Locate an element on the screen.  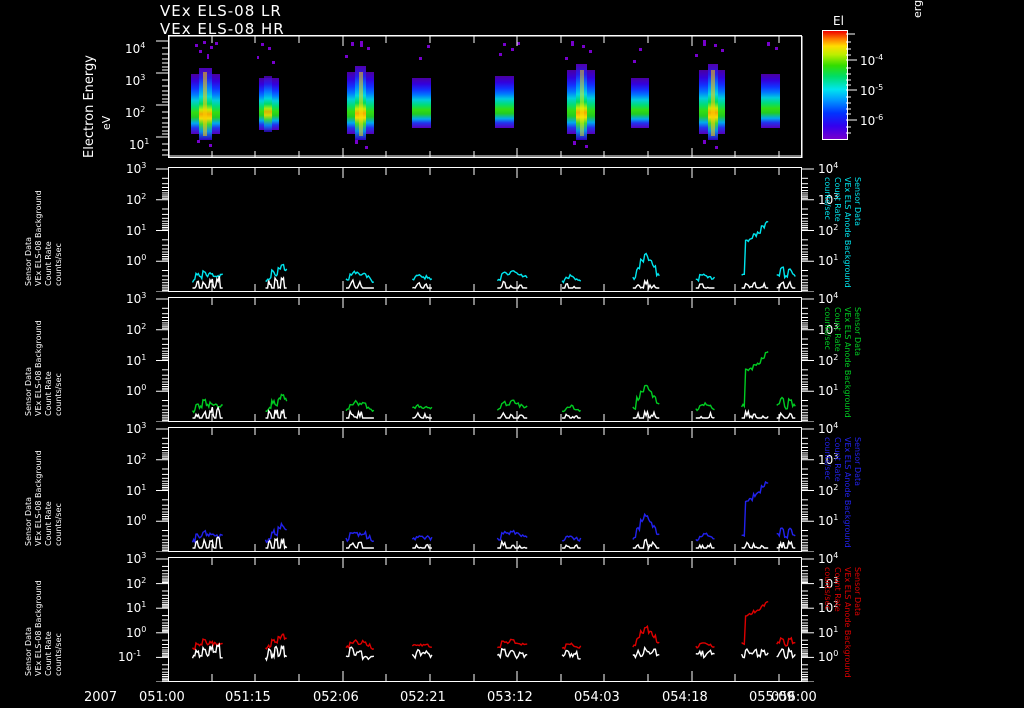
anode-3-y-tick-label-right: 10³ is located at coordinates (828, 459).